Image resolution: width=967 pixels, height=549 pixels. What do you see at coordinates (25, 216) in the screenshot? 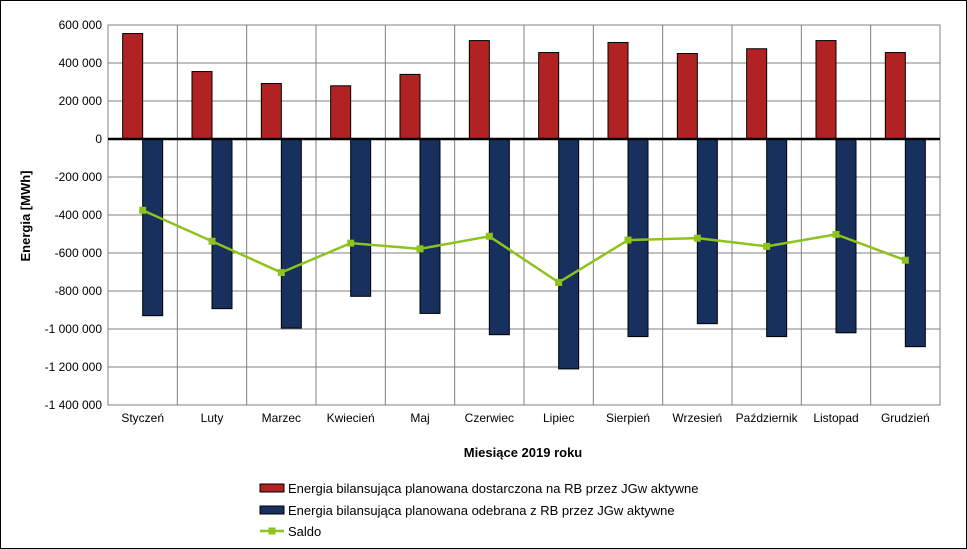
I see `y-axis-title: Energia [MWh]` at bounding box center [25, 216].